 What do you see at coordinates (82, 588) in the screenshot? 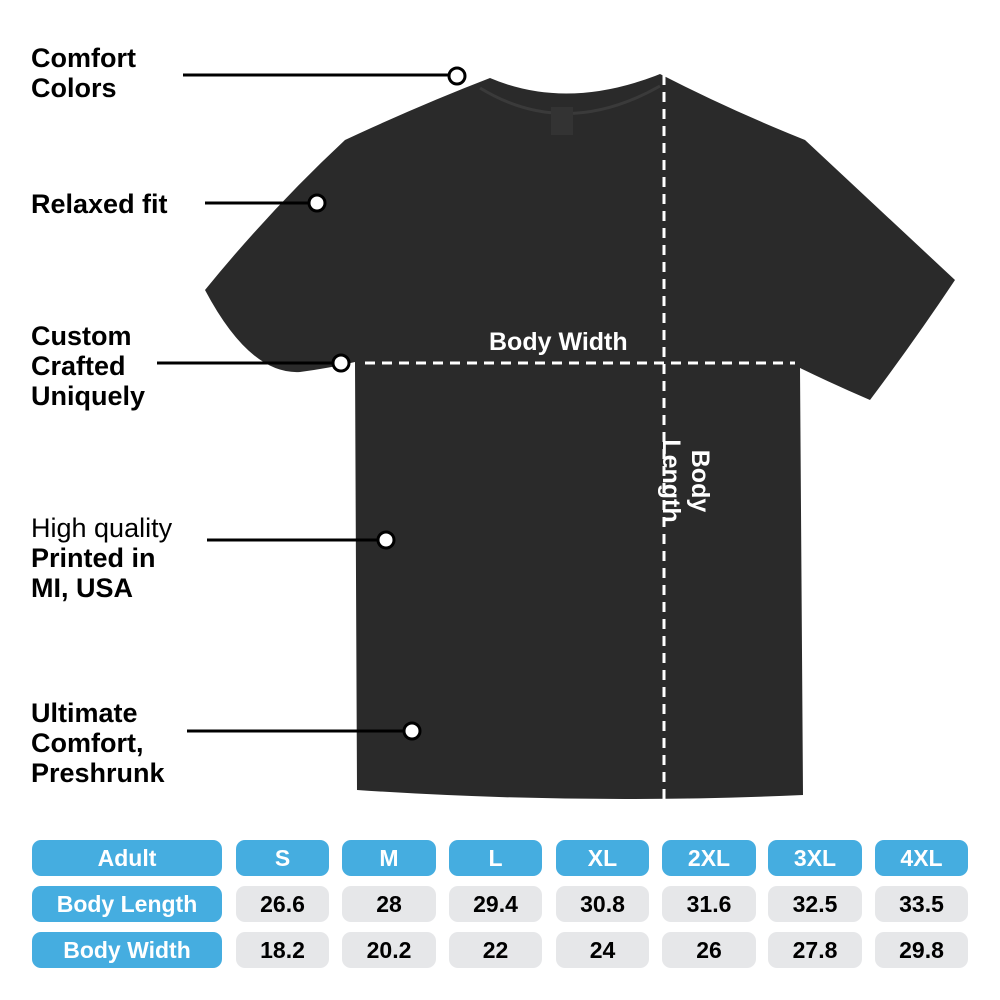
I see `feature-text: MI, USA` at bounding box center [82, 588].